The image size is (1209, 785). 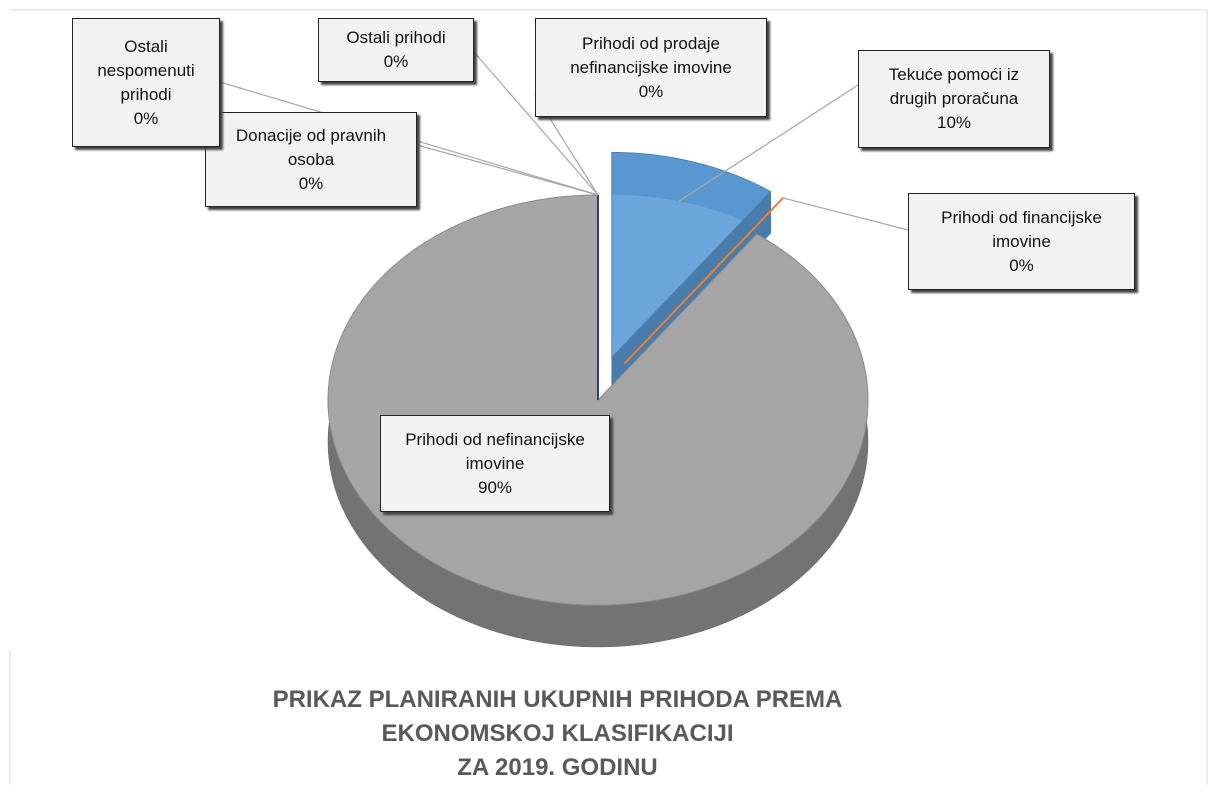 I want to click on data-label: Ostali nespomenuti prihodi 0%, so click(x=146, y=82).